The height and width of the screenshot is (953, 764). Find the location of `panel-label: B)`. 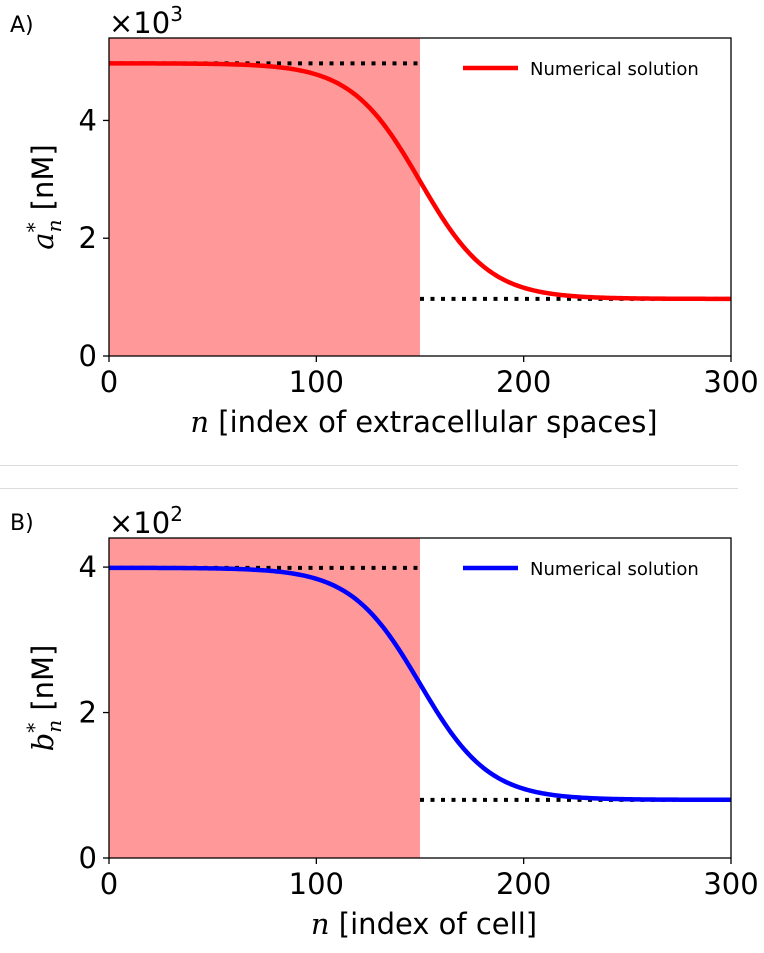

panel-label: B) is located at coordinates (22, 523).